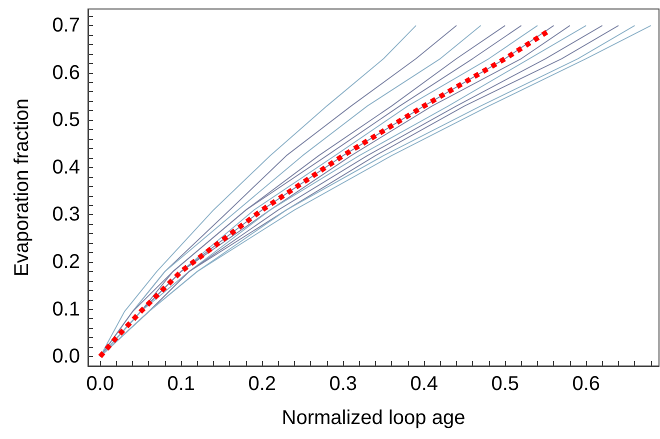  What do you see at coordinates (100, 384) in the screenshot?
I see `x-tick-label: 0.0` at bounding box center [100, 384].